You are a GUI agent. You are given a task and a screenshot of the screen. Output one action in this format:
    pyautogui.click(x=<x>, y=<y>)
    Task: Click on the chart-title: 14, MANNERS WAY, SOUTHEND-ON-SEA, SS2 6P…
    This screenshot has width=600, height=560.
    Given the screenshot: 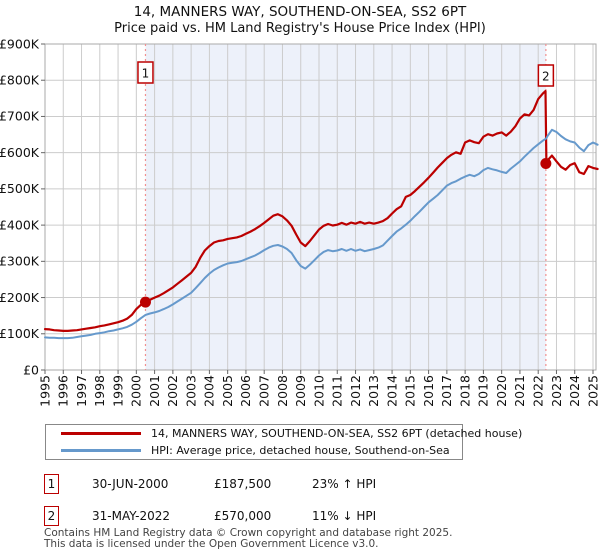 What is the action you would take?
    pyautogui.click(x=300, y=12)
    